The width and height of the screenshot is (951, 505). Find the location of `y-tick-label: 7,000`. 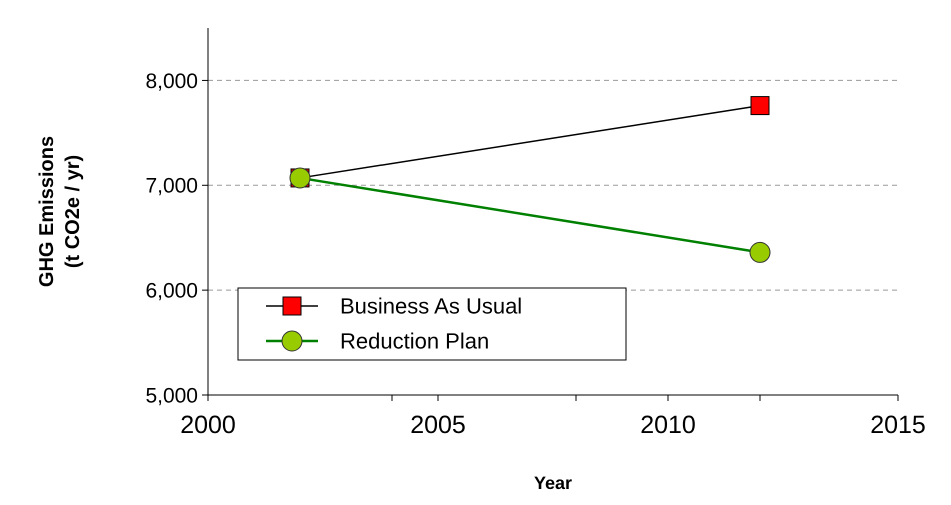

y-tick-label: 7,000 is located at coordinates (171, 186).